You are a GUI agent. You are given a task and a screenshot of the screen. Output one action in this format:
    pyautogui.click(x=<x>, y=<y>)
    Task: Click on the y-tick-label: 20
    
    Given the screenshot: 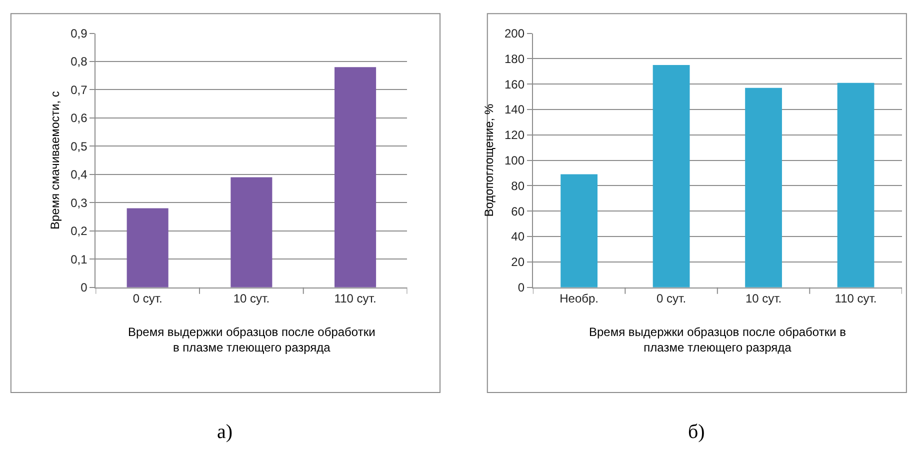 What is the action you would take?
    pyautogui.click(x=518, y=262)
    